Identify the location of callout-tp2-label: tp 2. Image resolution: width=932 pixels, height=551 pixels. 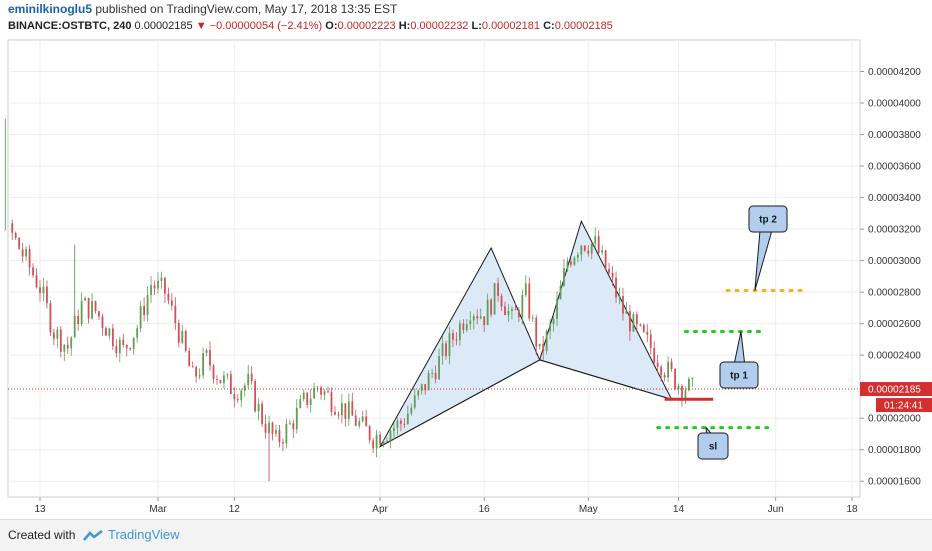
(768, 220).